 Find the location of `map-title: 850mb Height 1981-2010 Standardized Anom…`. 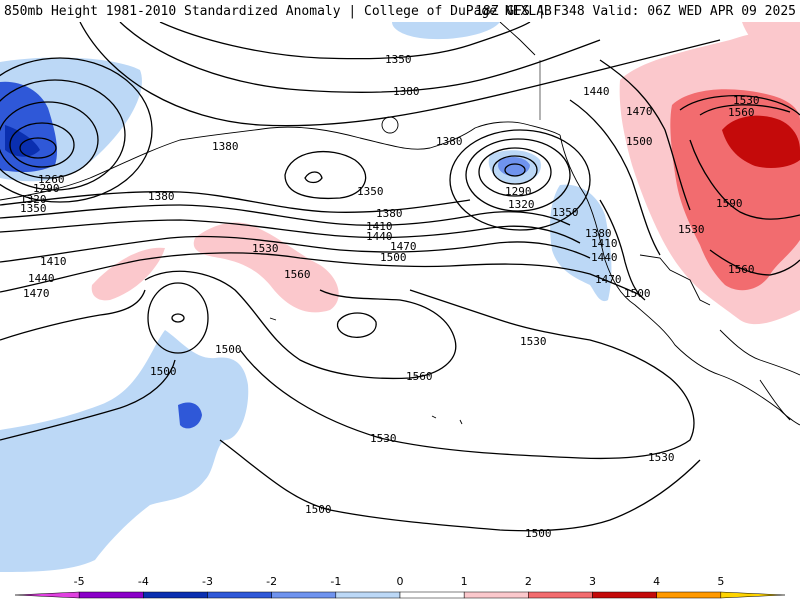

map-title: 850mb Height 1981-2010 Standardized Anom… is located at coordinates (278, 11).